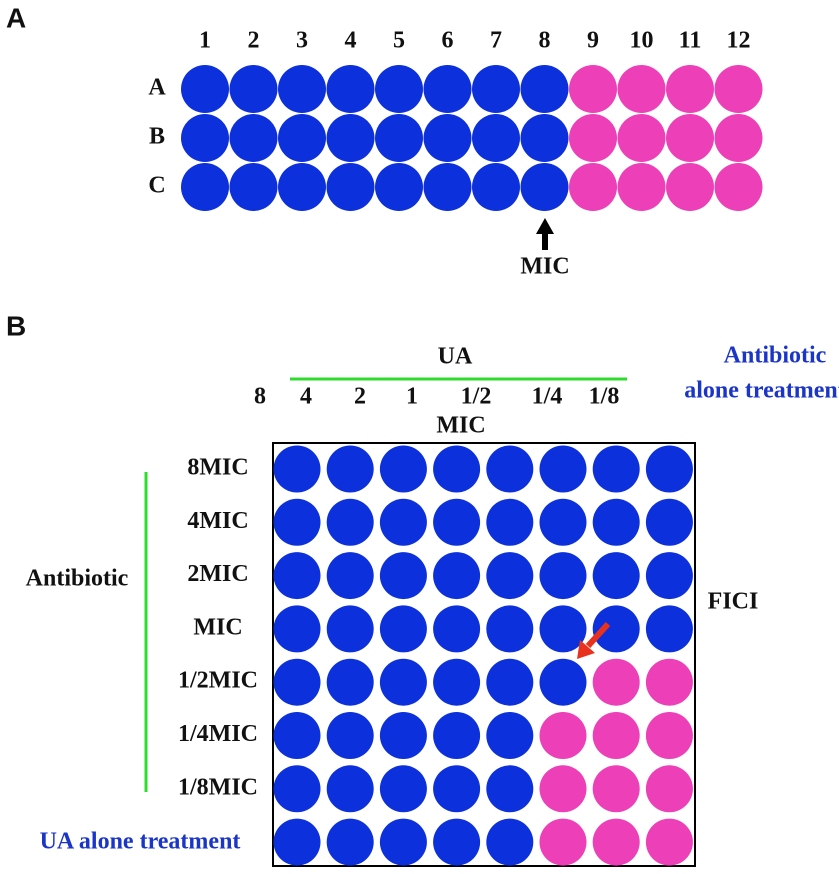  What do you see at coordinates (545, 226) in the screenshot?
I see `arrow-head` at bounding box center [545, 226].